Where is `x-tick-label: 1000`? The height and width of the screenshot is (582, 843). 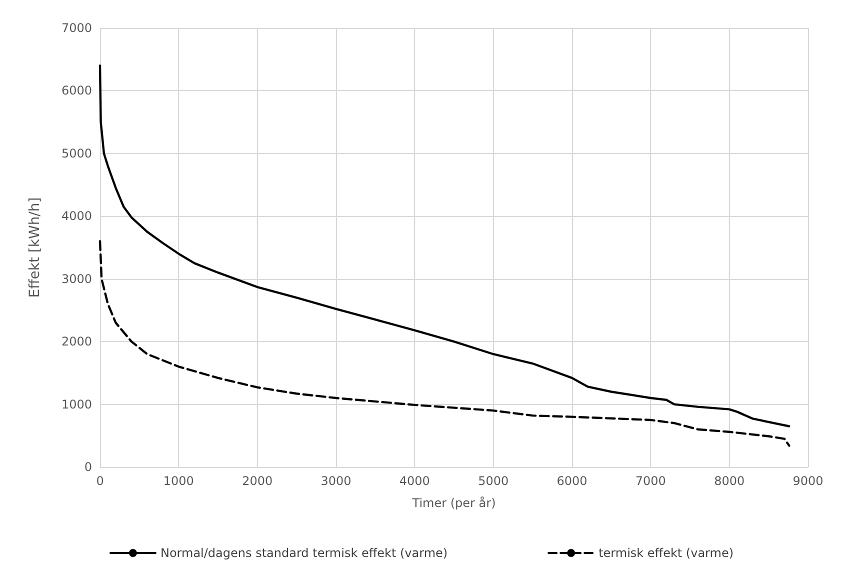 x-tick-label: 1000 is located at coordinates (178, 481).